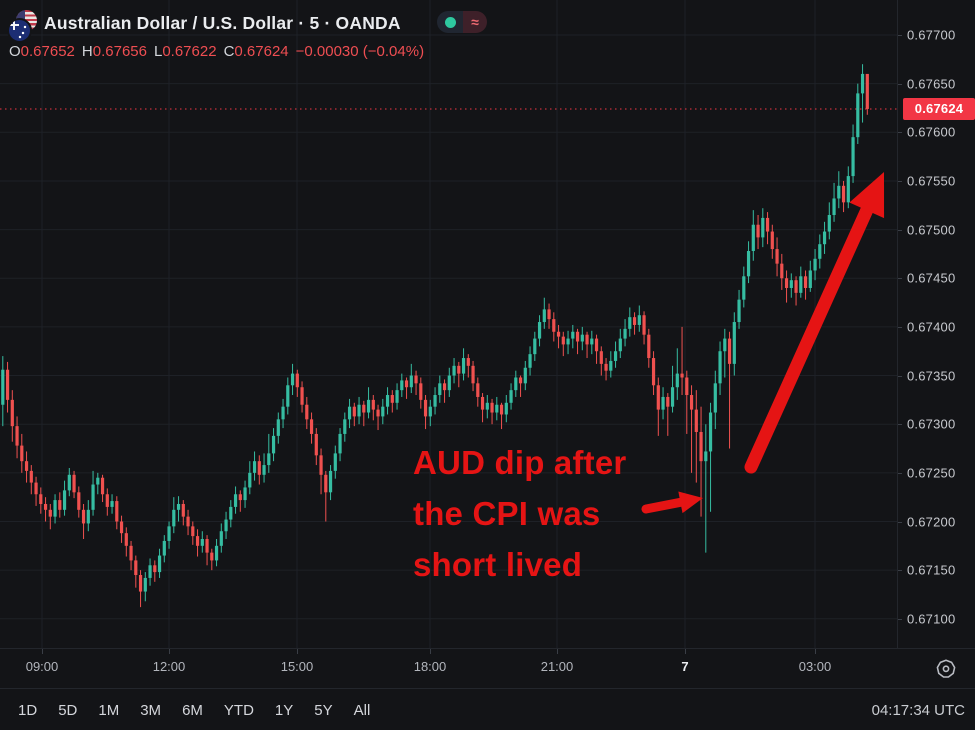 Image resolution: width=975 pixels, height=730 pixels. Describe the element at coordinates (918, 710) in the screenshot. I see `clock-utc: 04:17:34 UTC` at that location.